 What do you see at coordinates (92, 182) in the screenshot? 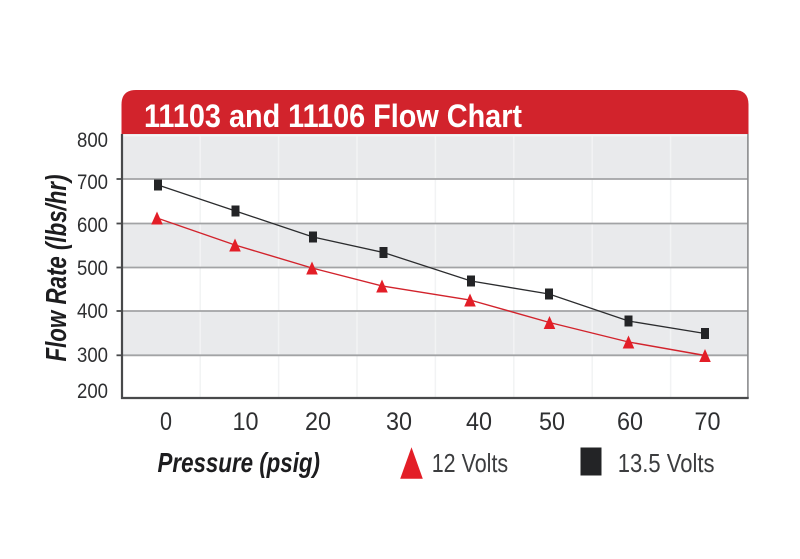
I see `svg-text: 700` at bounding box center [92, 182].